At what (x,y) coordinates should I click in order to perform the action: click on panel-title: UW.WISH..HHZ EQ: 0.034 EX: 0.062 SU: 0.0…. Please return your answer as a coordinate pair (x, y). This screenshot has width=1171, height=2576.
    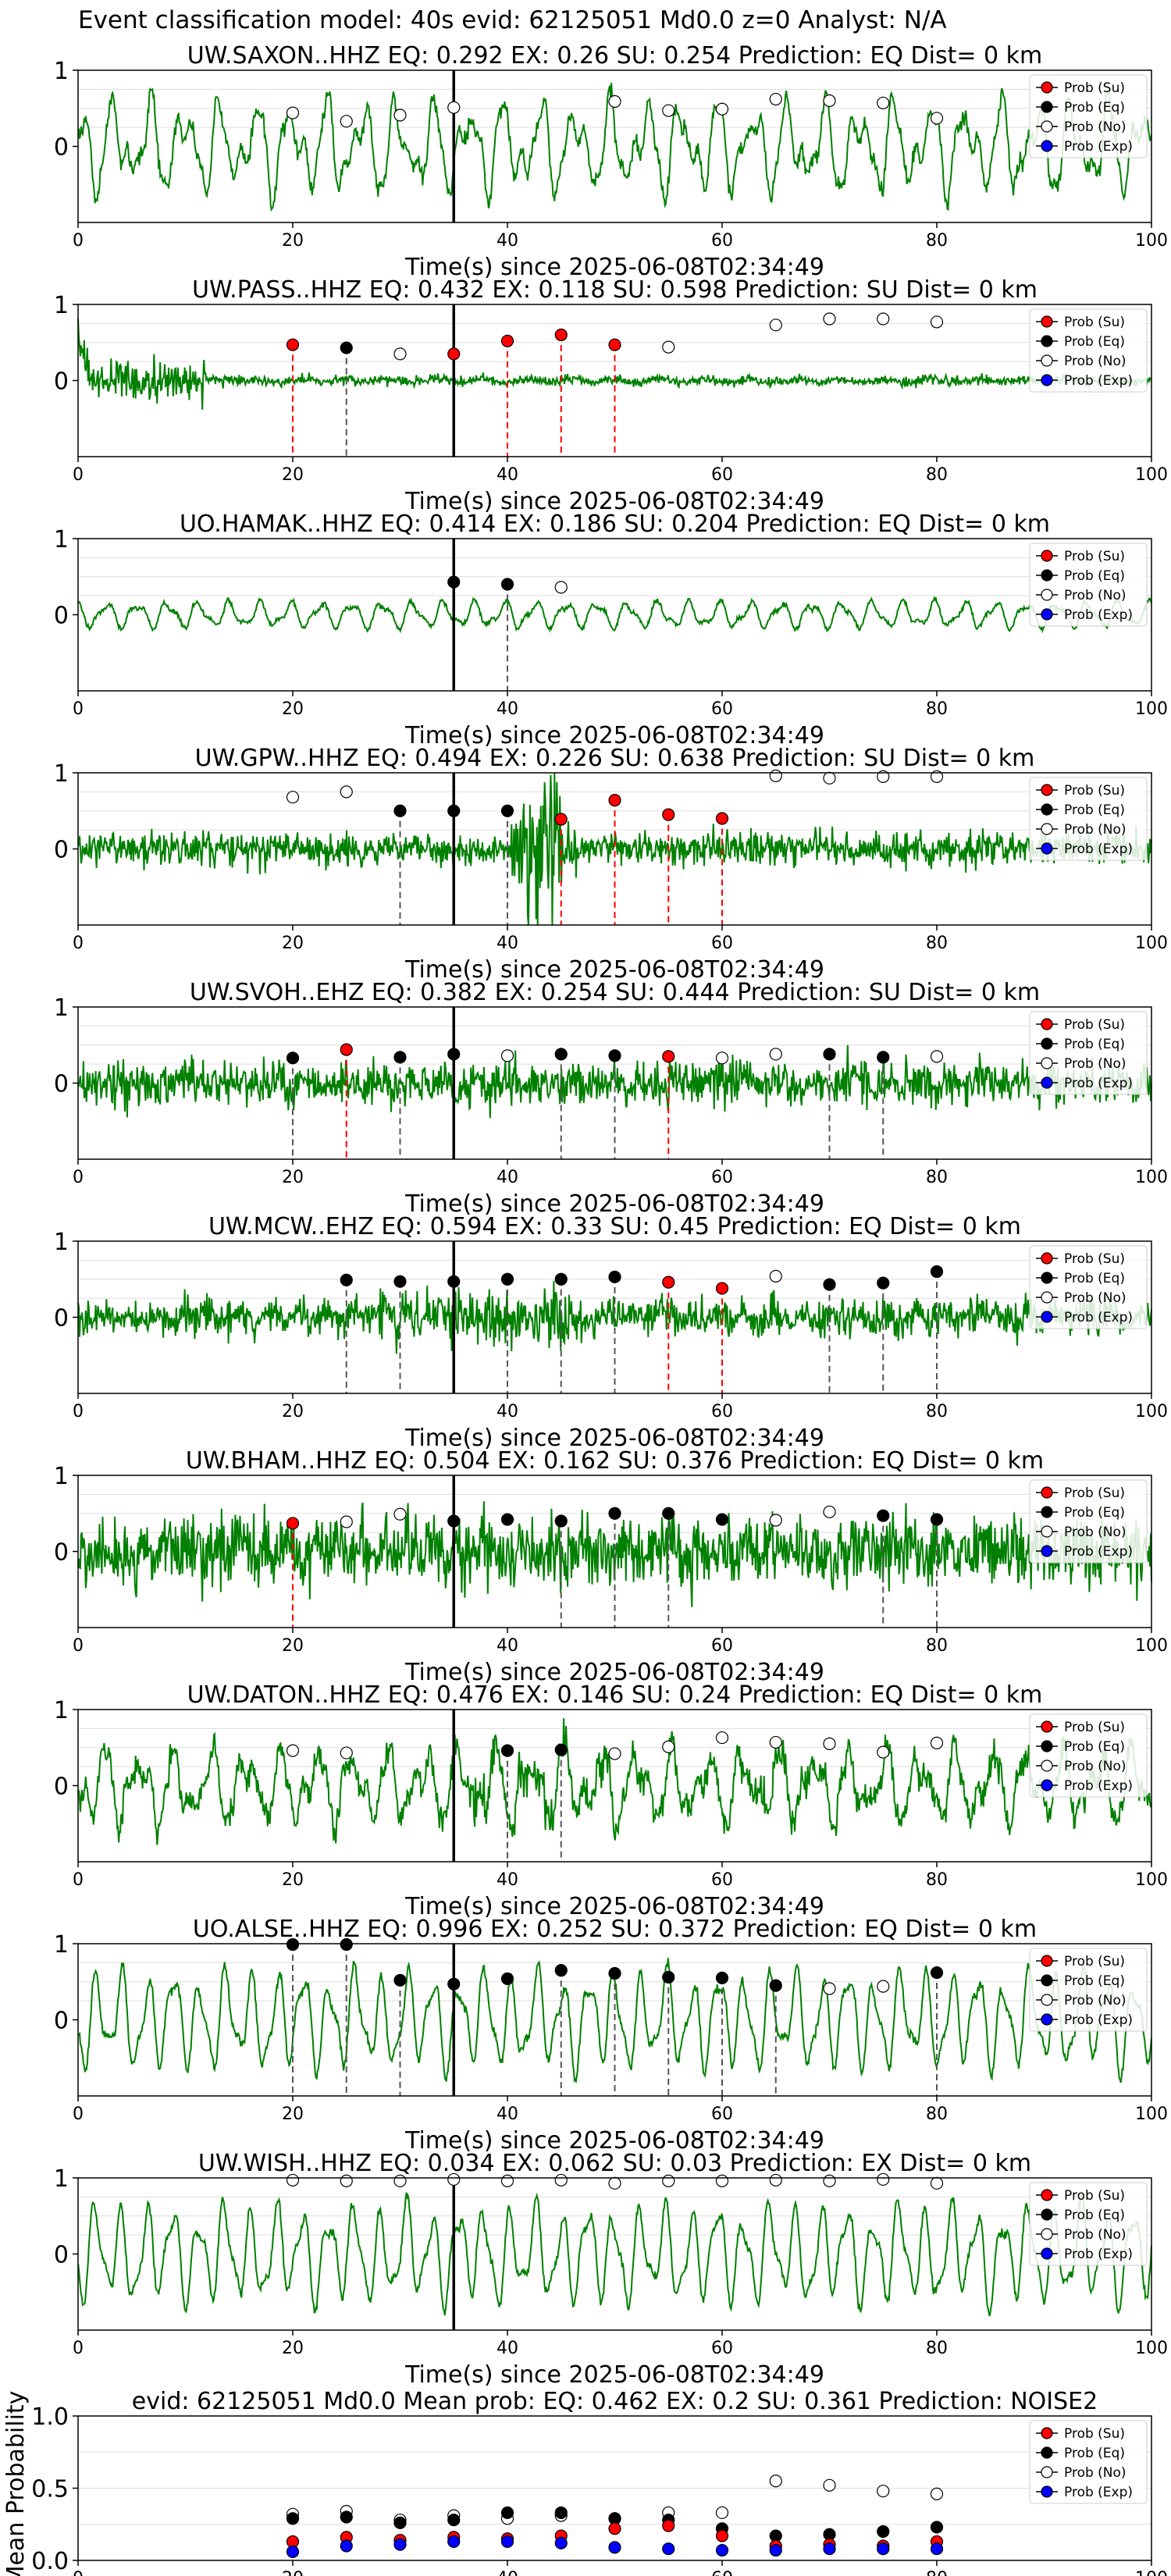
    Looking at the image, I should click on (614, 2163).